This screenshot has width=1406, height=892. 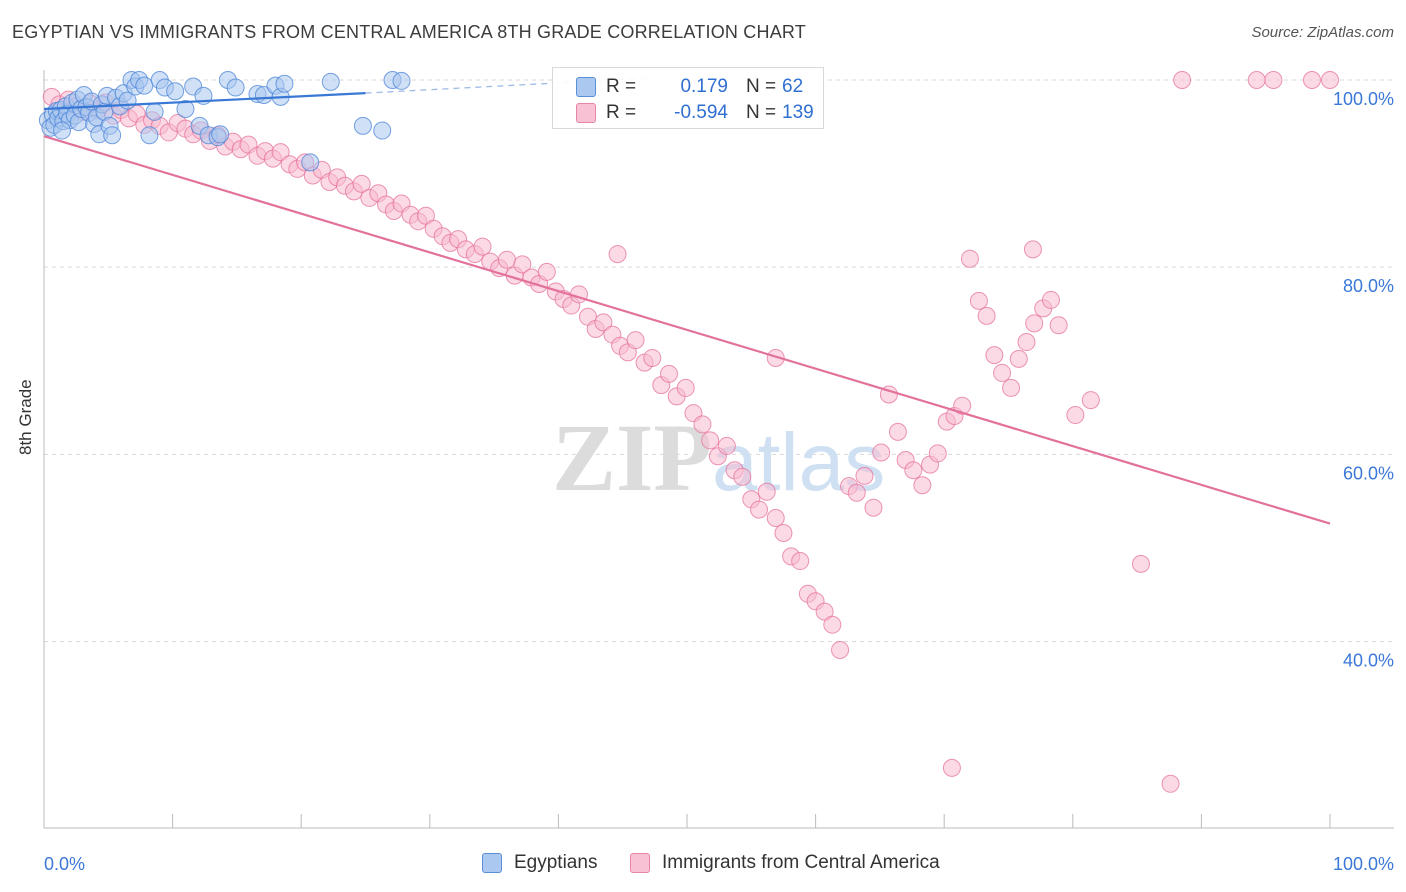 I want to click on stats-row-central-america: R = -0.594 N = 139, so click(x=685, y=113).